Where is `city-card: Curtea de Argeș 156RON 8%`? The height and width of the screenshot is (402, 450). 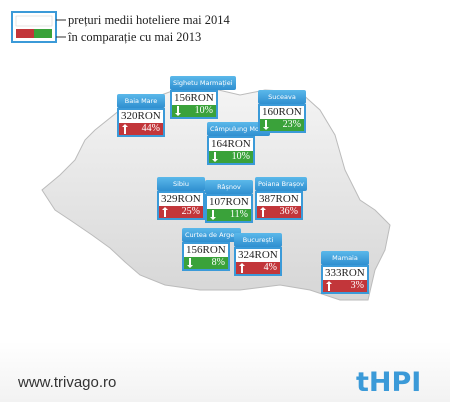
city-card: Curtea de Argeș 156RON 8% is located at coordinates (211, 249).